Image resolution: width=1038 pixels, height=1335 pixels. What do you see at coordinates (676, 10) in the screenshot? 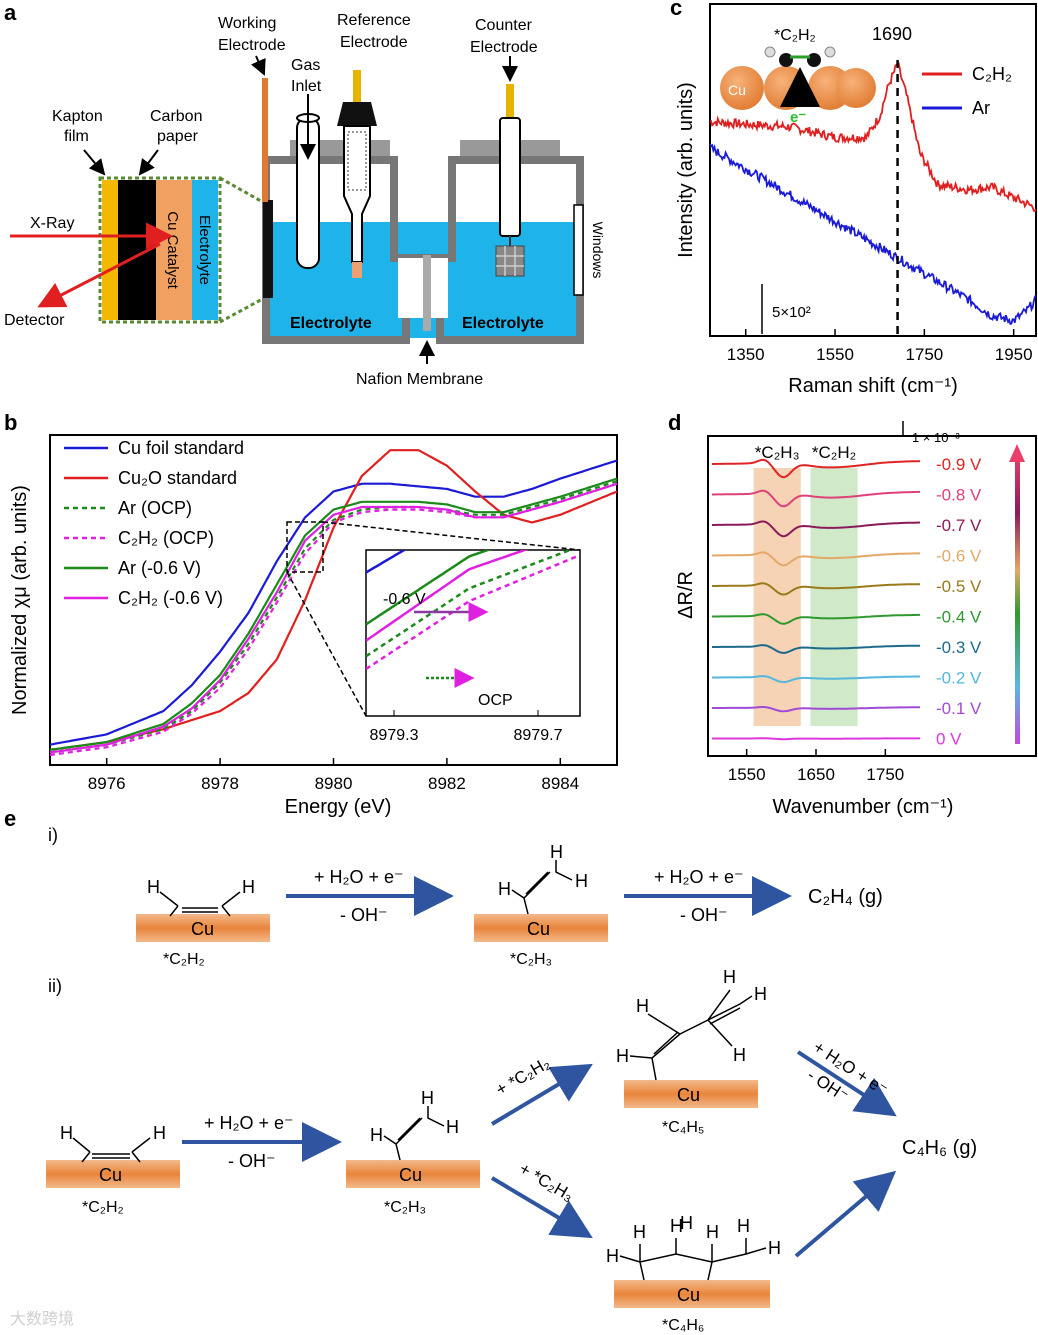
I see `panel-label-c: c` at bounding box center [676, 10].